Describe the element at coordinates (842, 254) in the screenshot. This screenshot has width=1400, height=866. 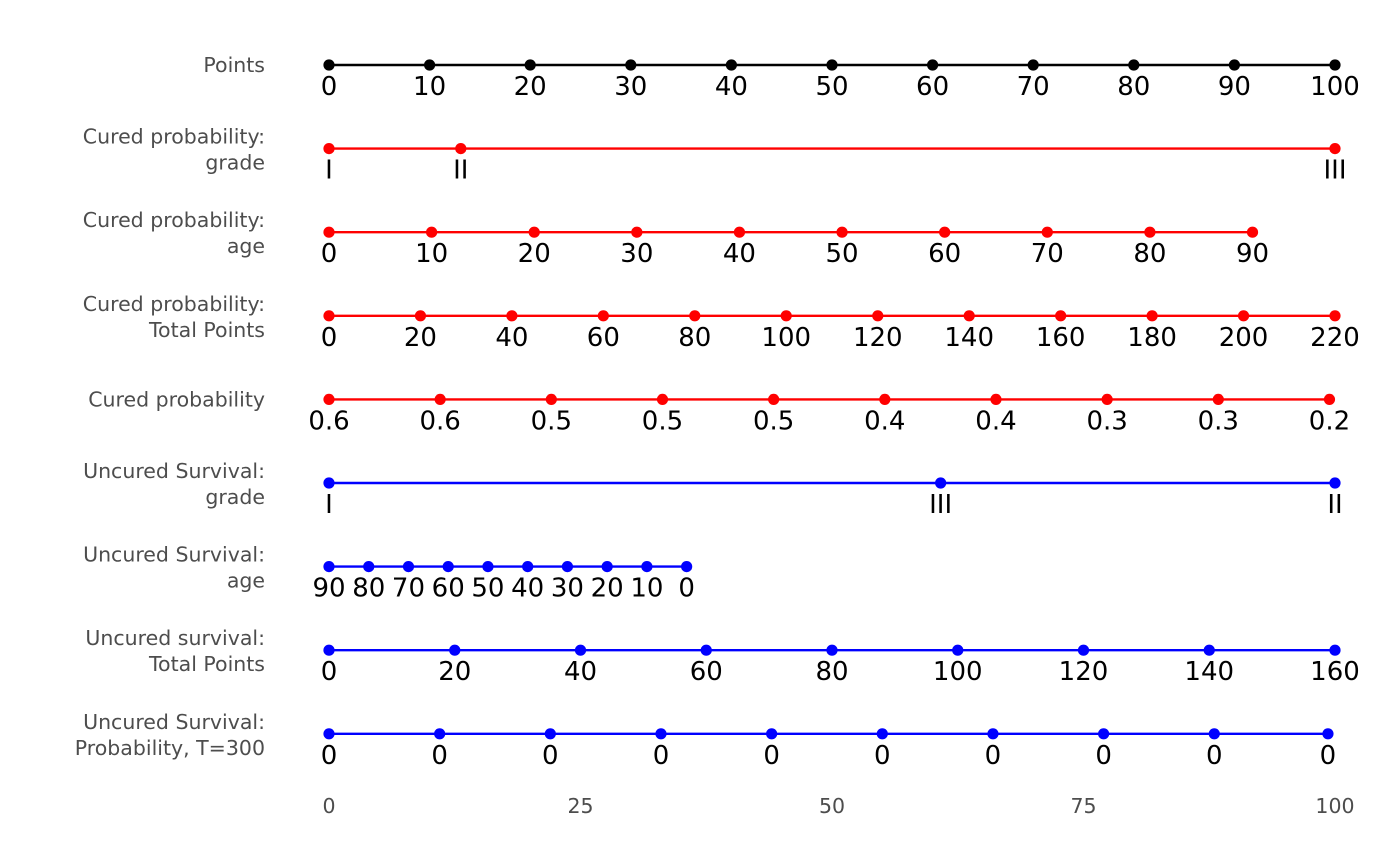
I see `scale-tick-label: 50` at that location.